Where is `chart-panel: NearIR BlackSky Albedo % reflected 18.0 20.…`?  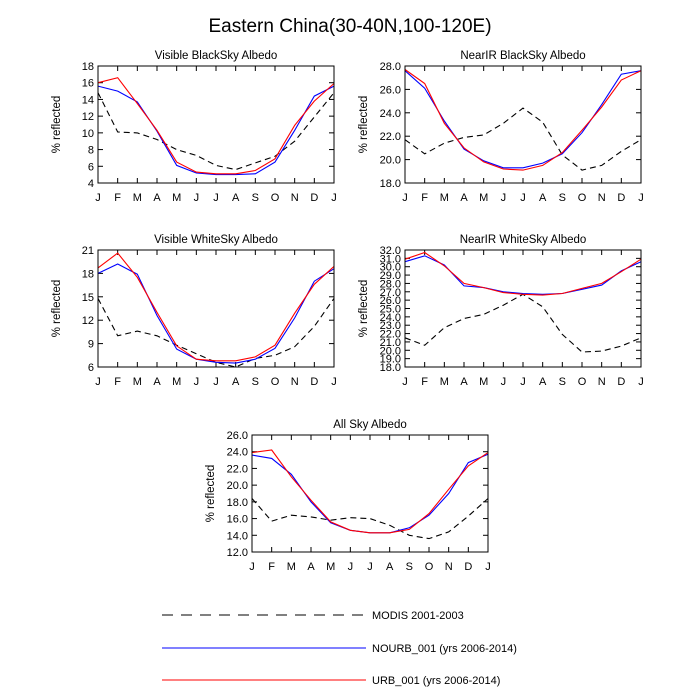
chart-panel: NearIR BlackSky Albedo % reflected 18.0 20.… is located at coordinates (501, 127).